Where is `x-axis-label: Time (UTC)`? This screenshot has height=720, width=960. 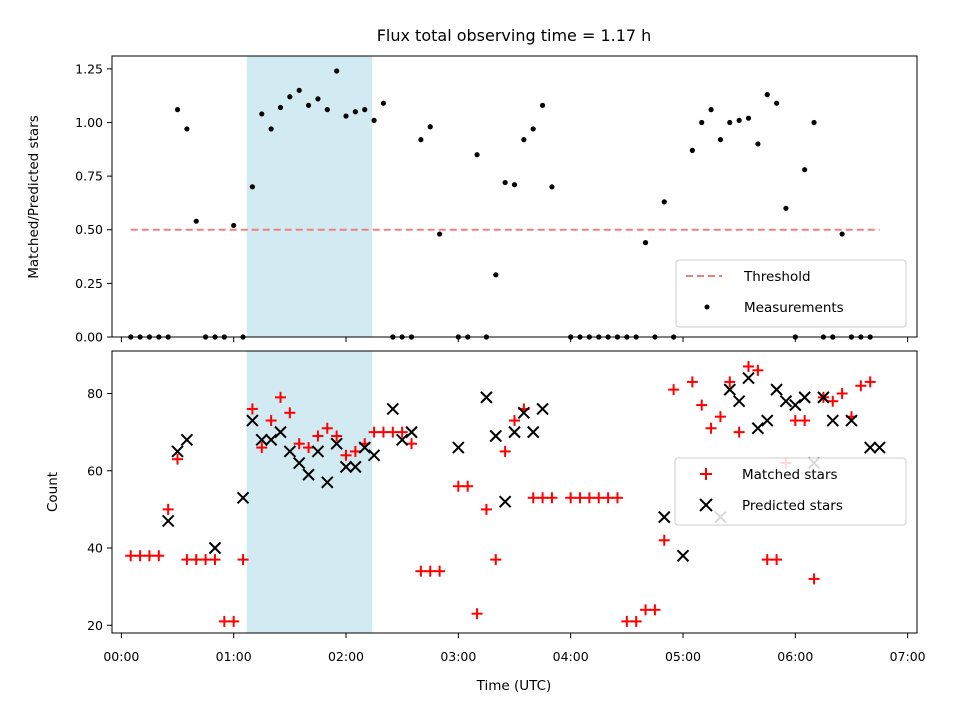
x-axis-label: Time (UTC) is located at coordinates (514, 686).